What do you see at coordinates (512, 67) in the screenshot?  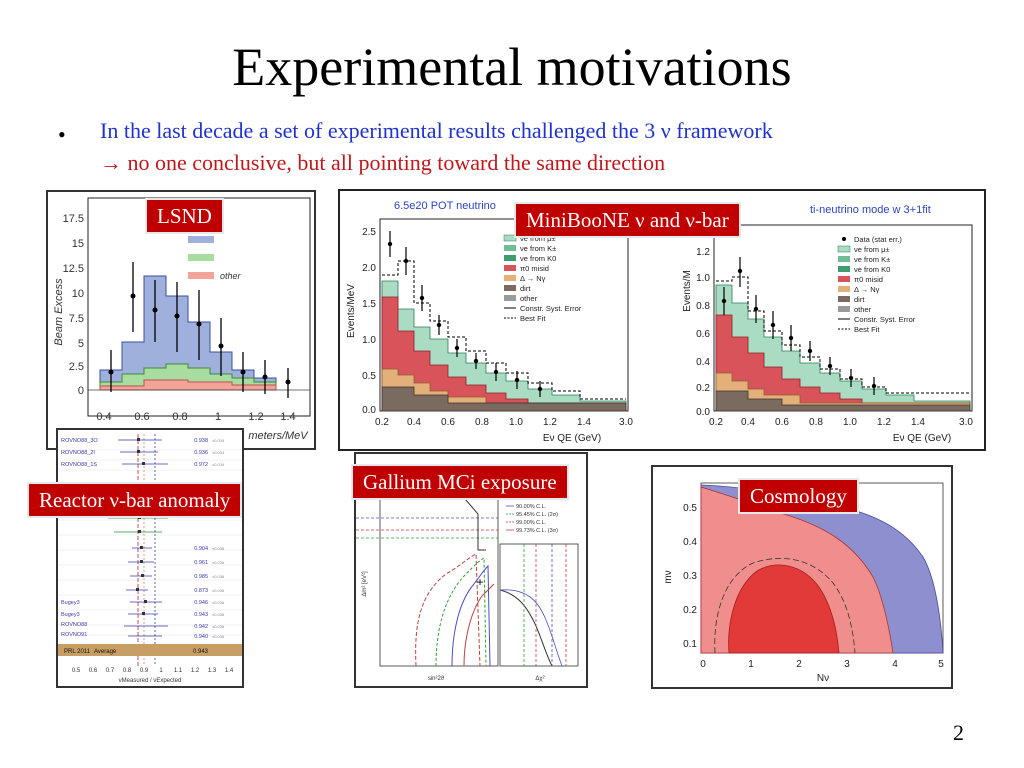 I see `slide-title: Experimental motivations` at bounding box center [512, 67].